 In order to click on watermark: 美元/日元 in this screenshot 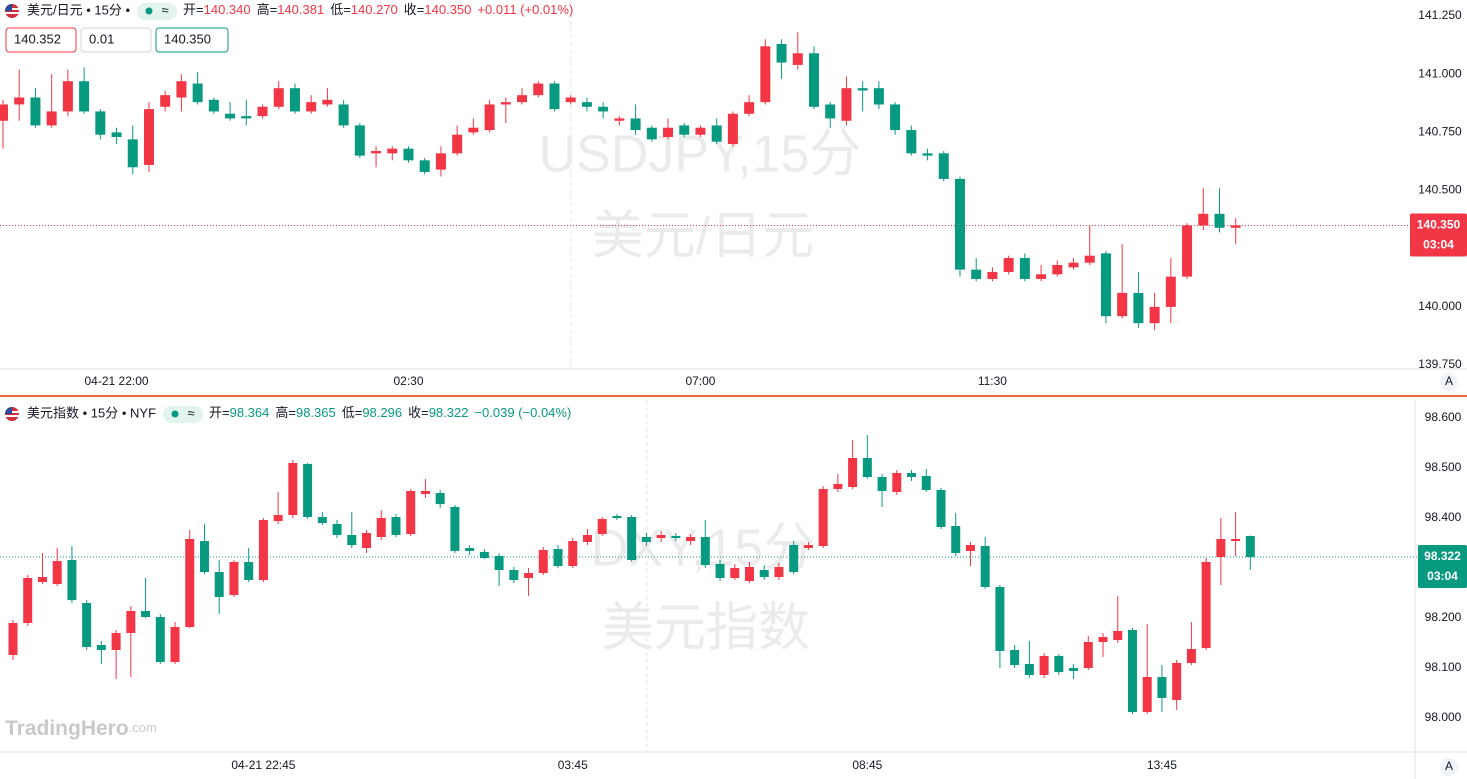, I will do `click(703, 237)`.